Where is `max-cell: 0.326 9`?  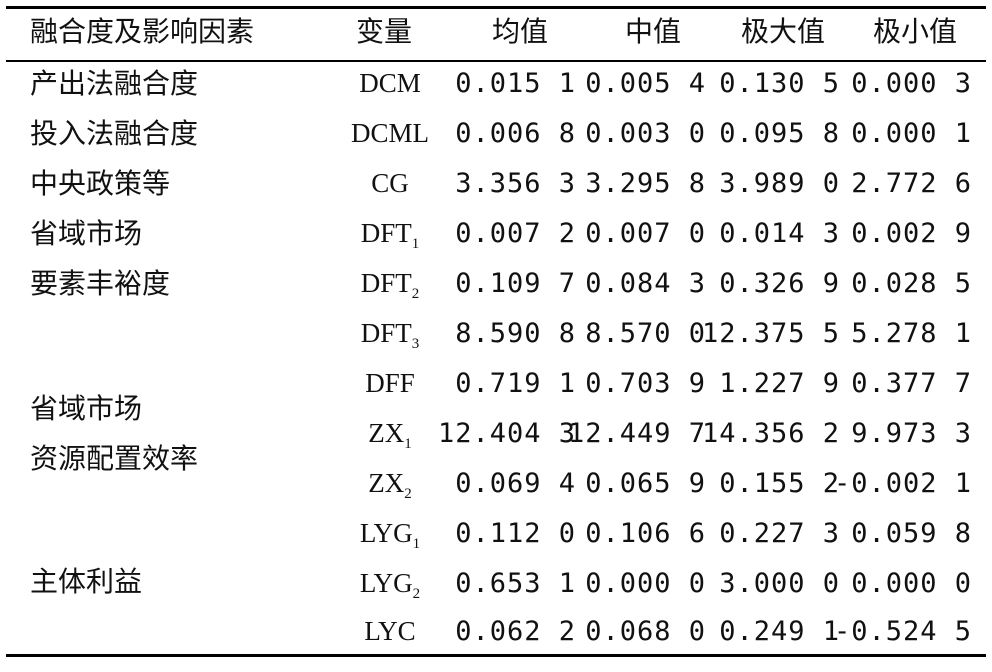
max-cell: 0.326 9 is located at coordinates (779, 283).